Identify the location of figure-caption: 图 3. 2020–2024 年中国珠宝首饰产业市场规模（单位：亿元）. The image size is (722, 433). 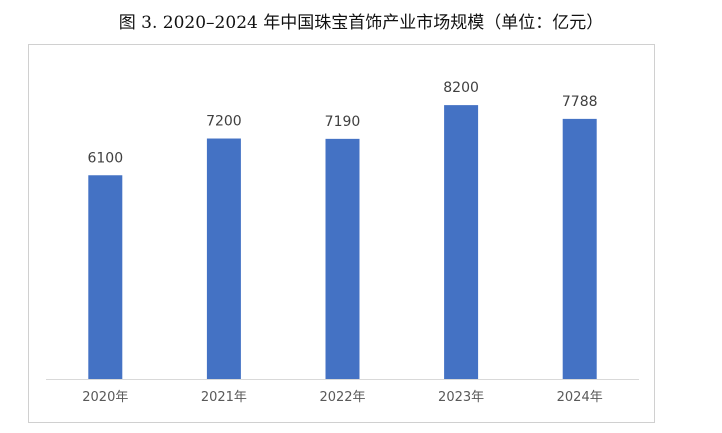
(361, 23).